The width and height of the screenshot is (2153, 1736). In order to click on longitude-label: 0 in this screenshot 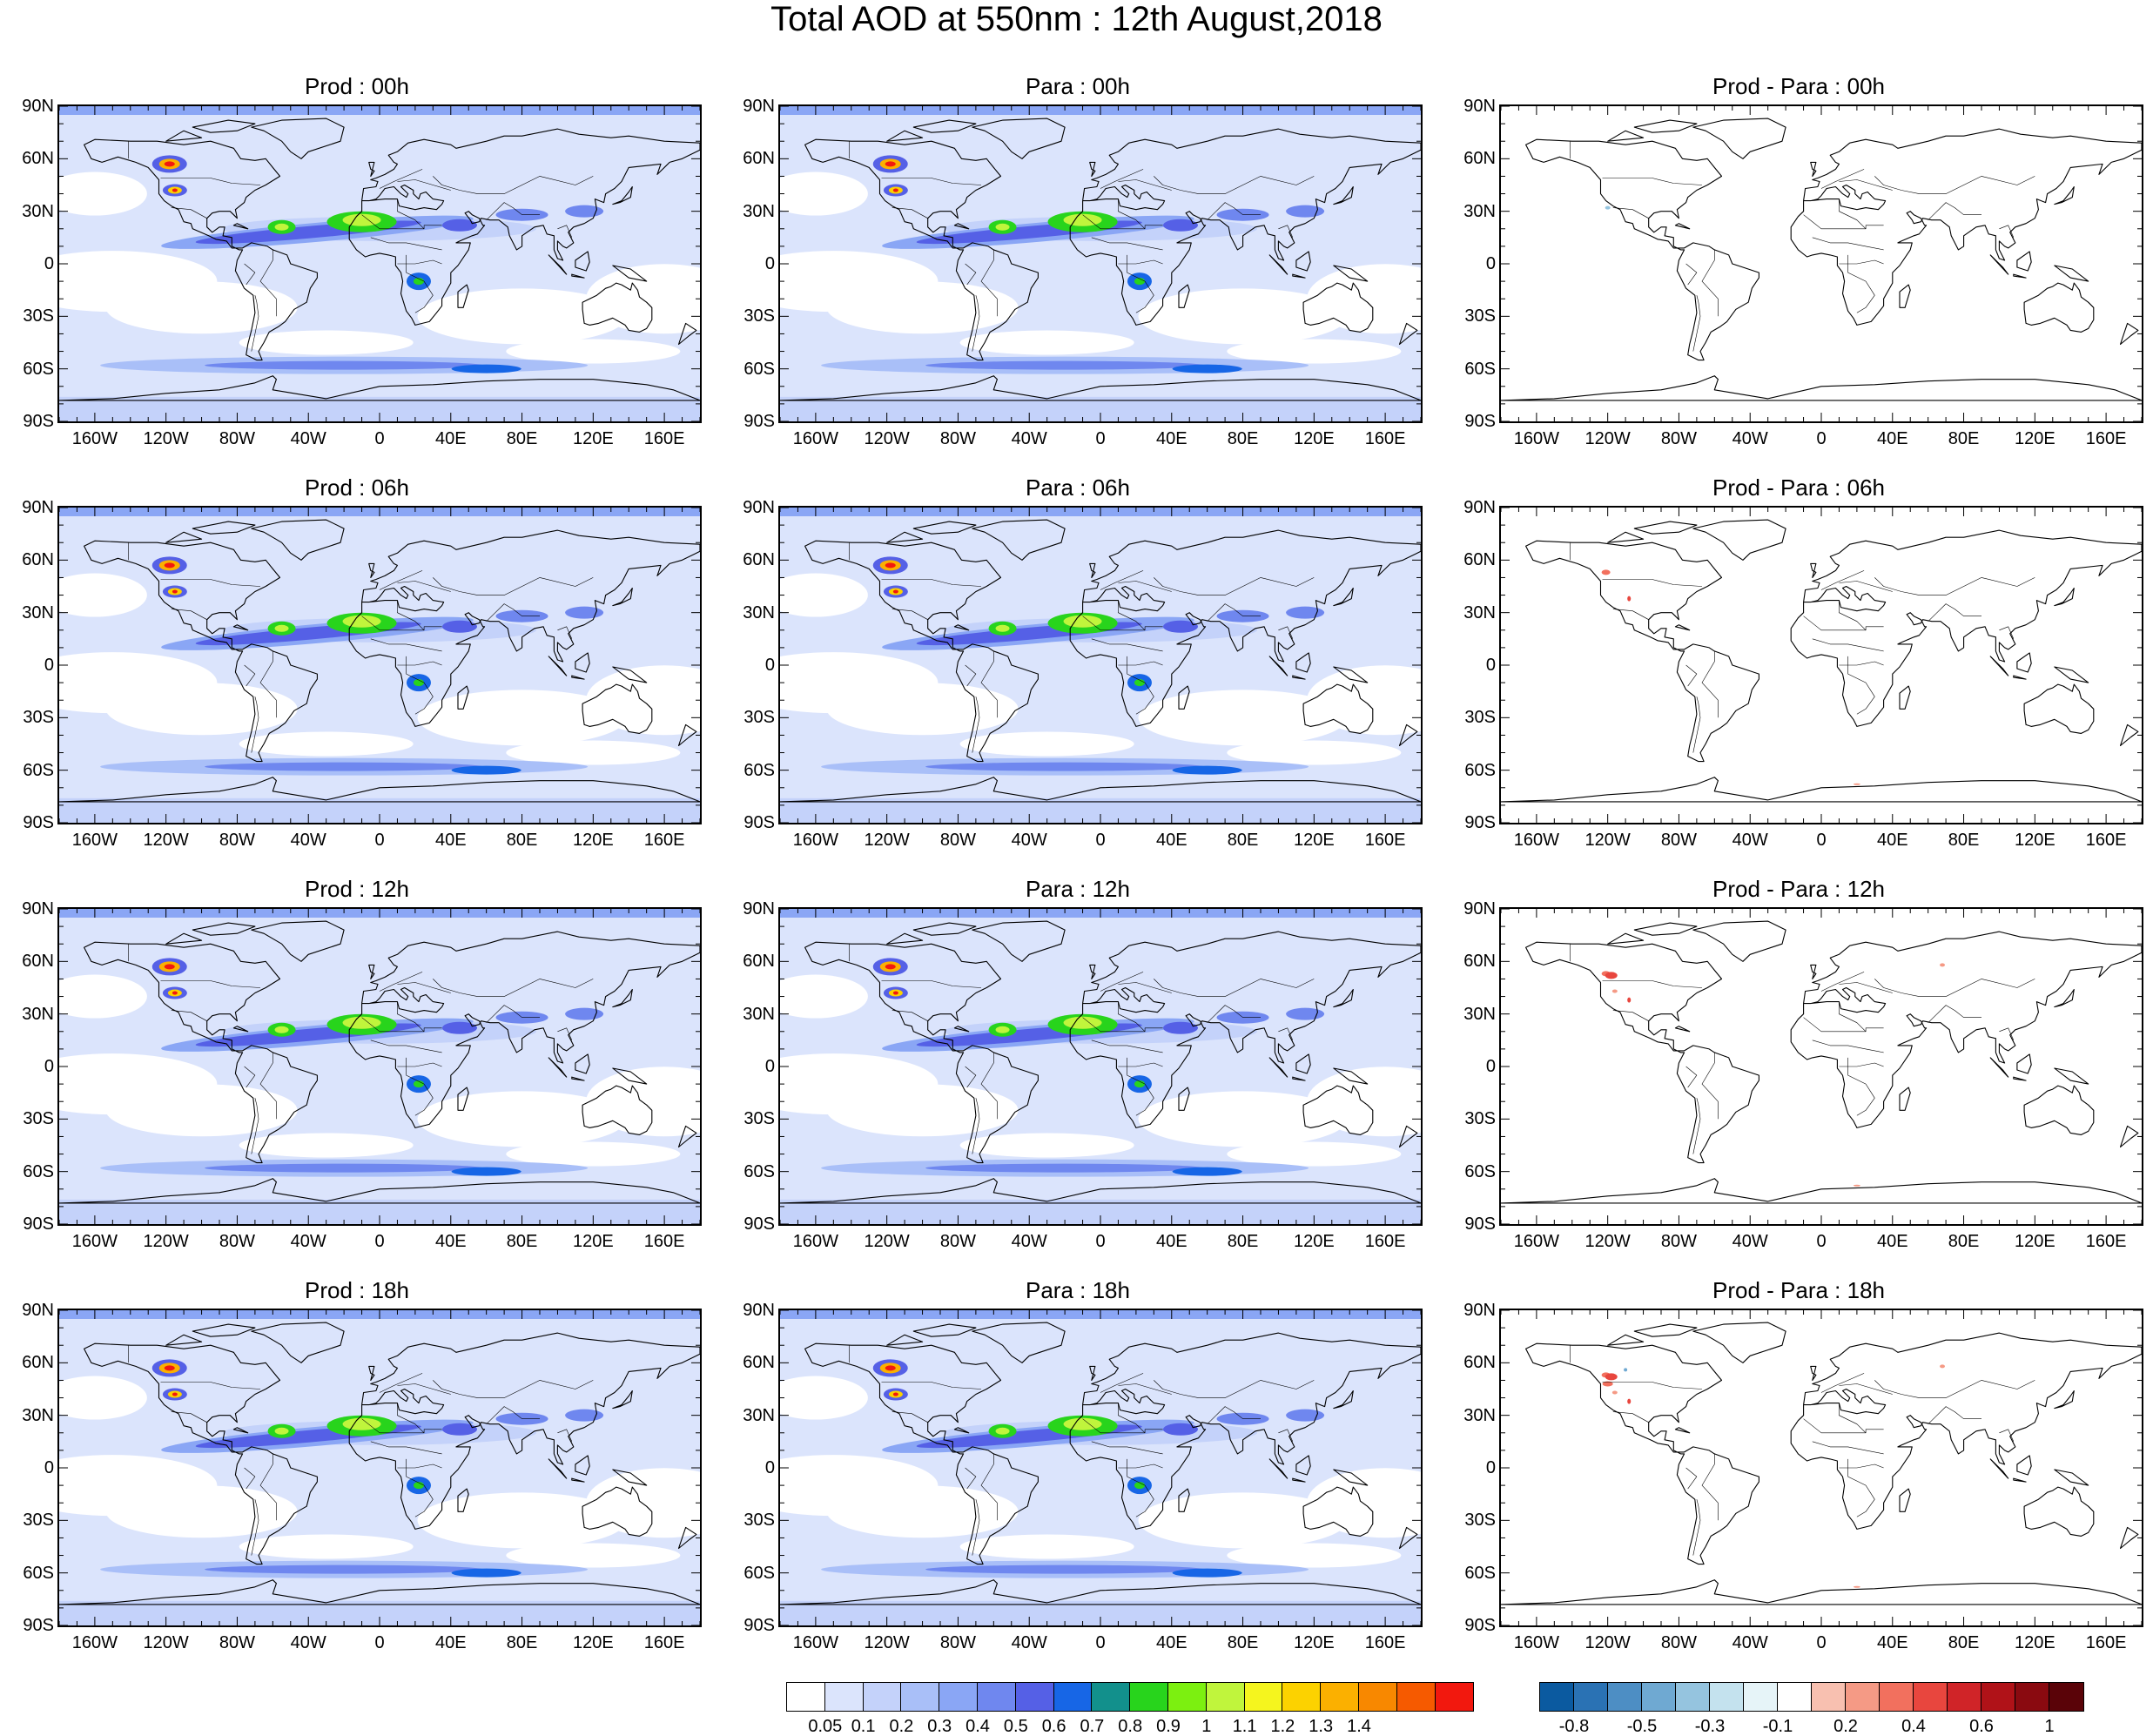, I will do `click(379, 438)`.